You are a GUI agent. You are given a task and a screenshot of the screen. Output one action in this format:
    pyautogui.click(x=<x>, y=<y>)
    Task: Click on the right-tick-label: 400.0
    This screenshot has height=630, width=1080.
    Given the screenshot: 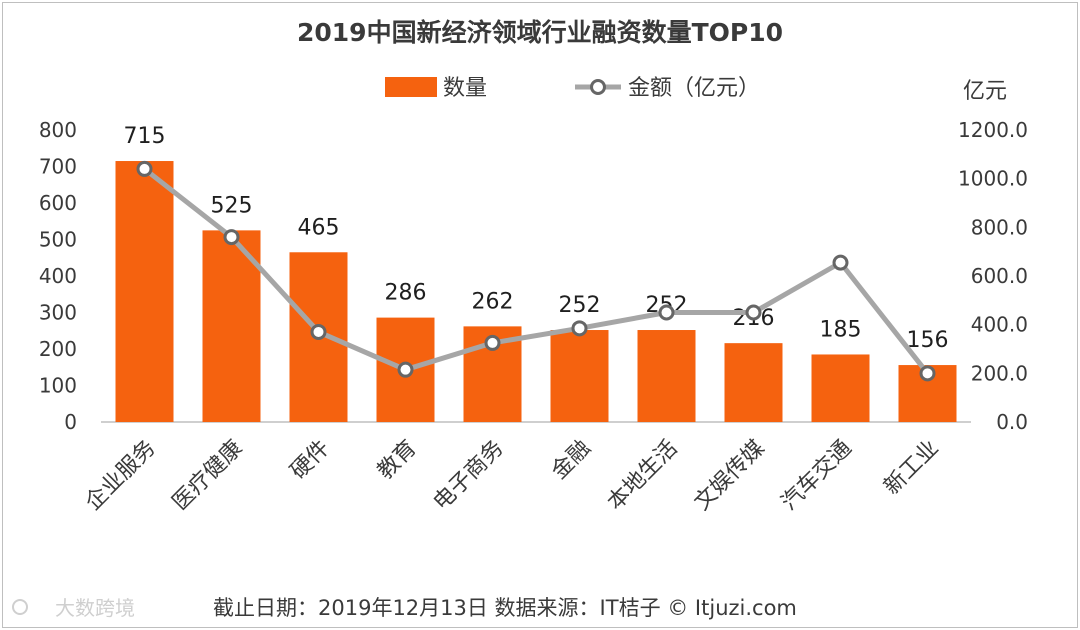 What is the action you would take?
    pyautogui.click(x=999, y=325)
    